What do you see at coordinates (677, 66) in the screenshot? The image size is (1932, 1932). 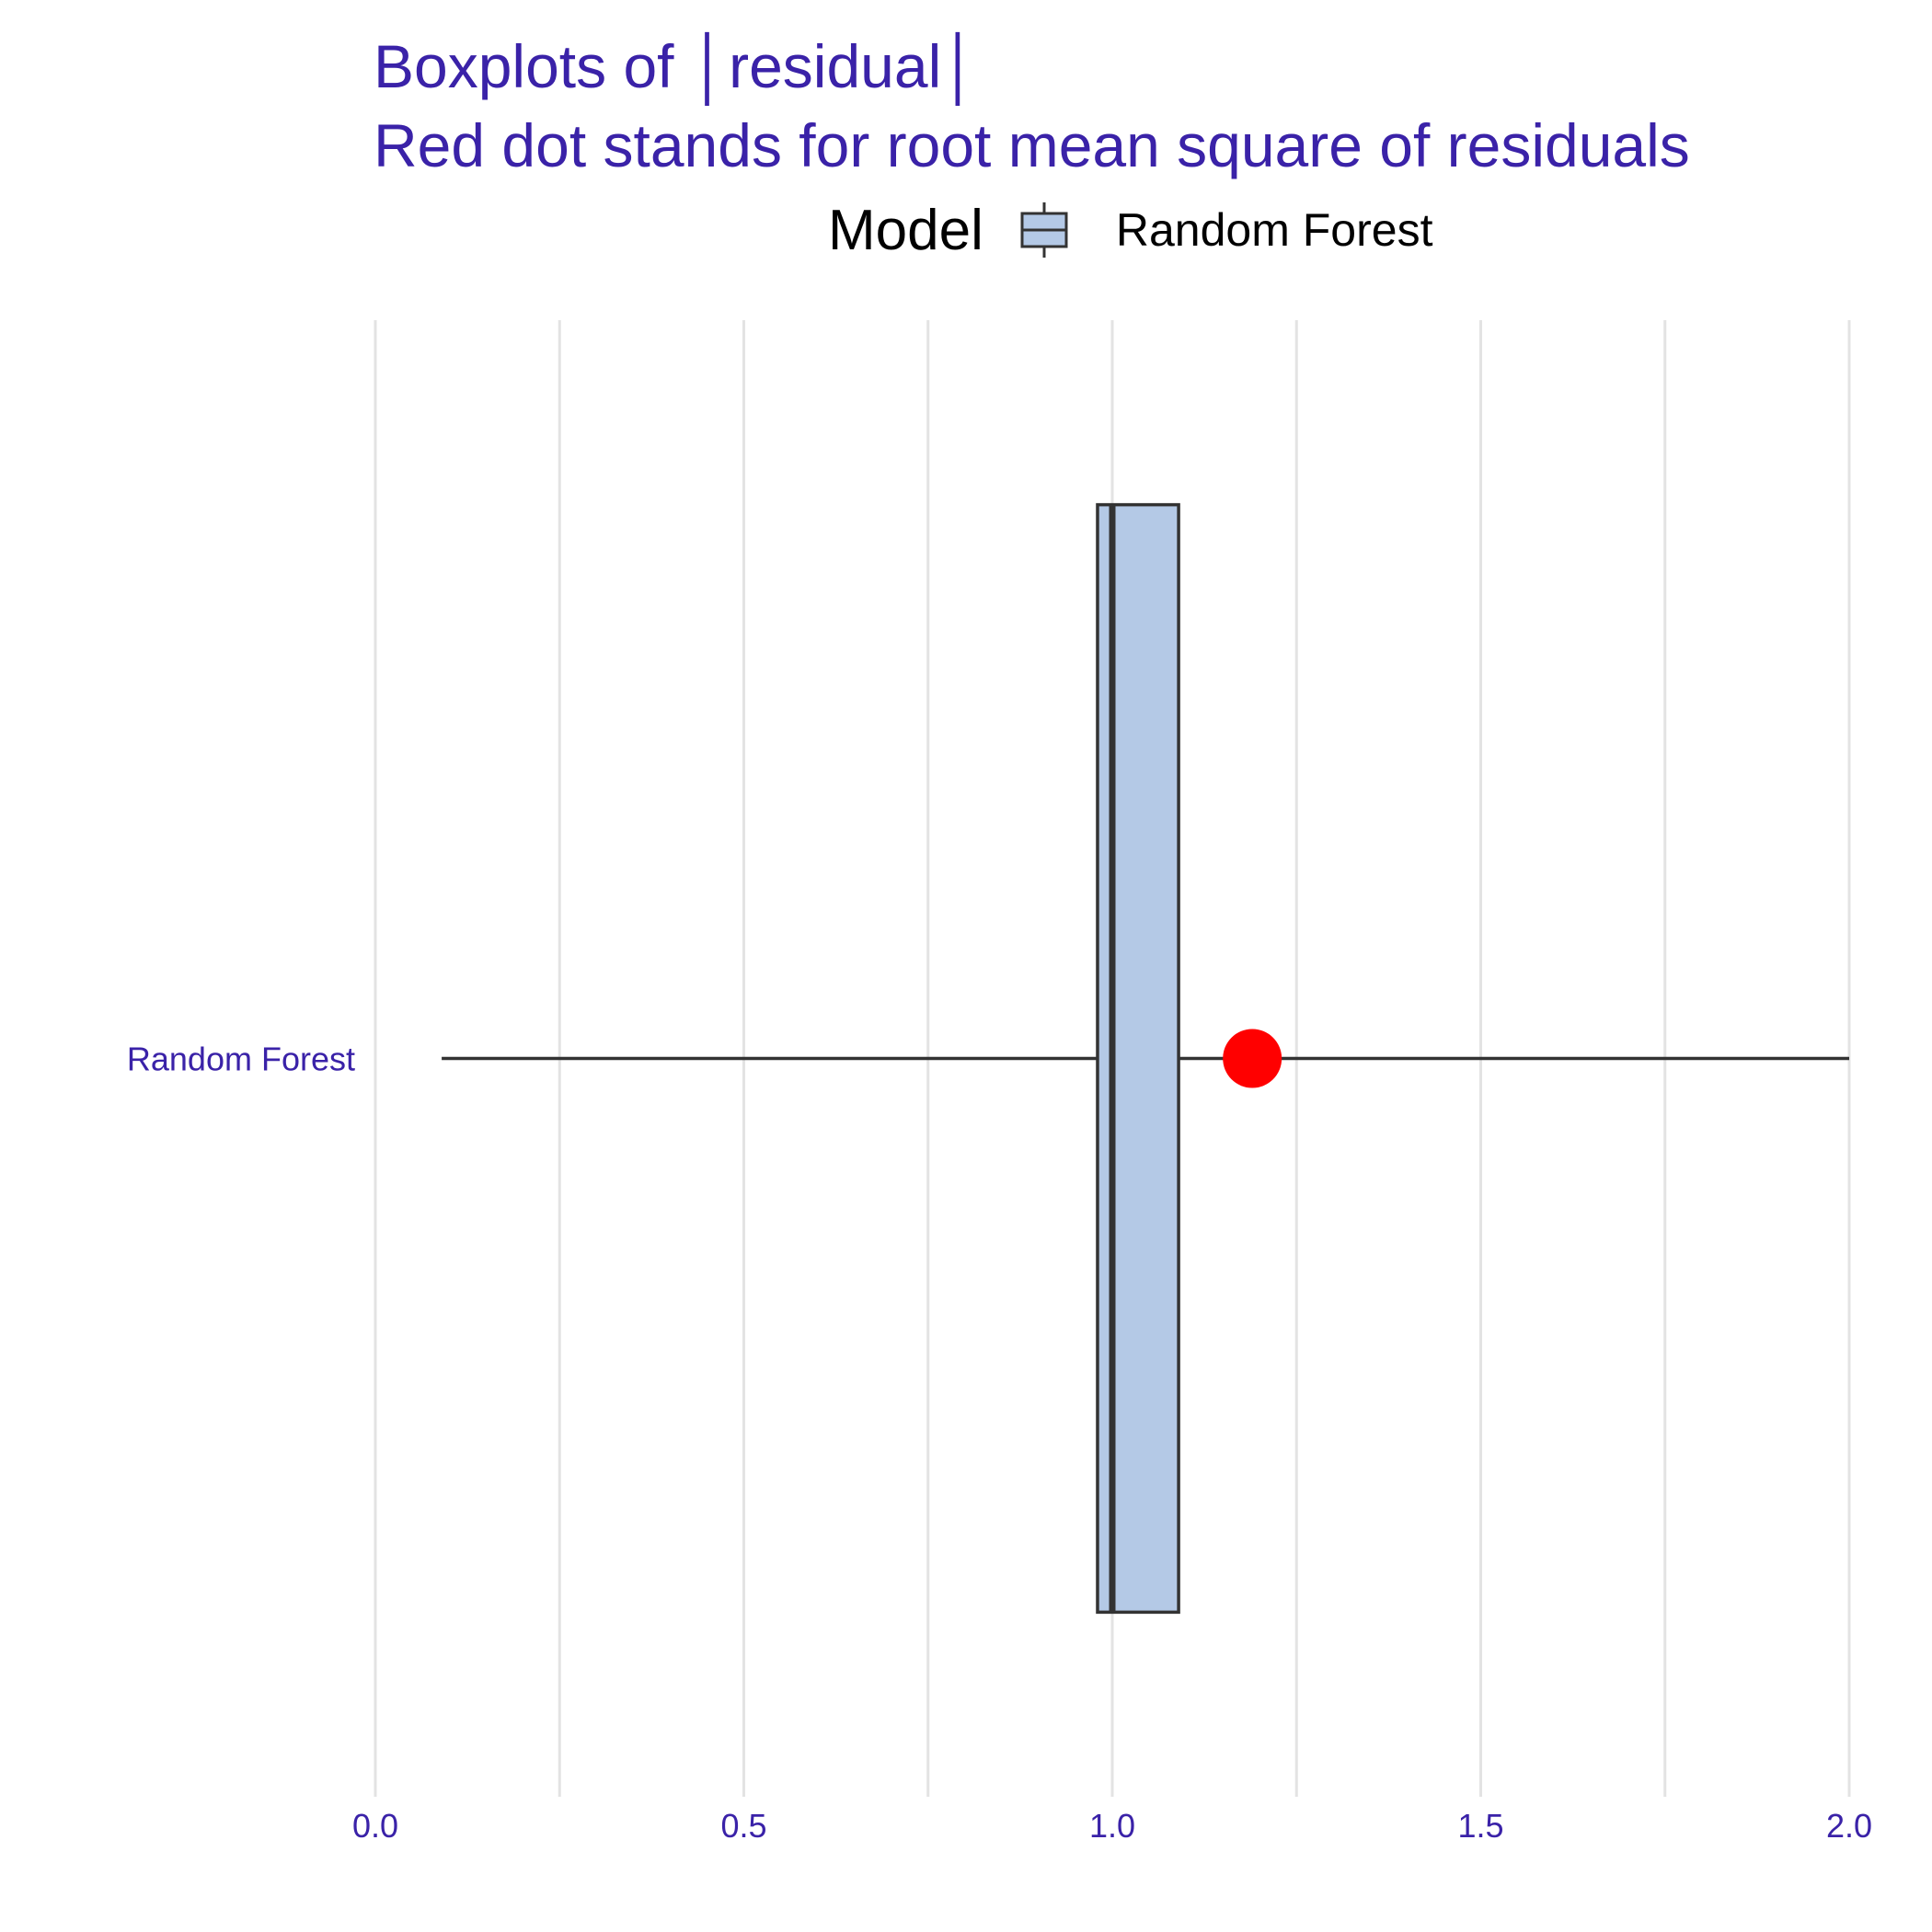 I see `chart-title: Boxplots of │residual│` at bounding box center [677, 66].